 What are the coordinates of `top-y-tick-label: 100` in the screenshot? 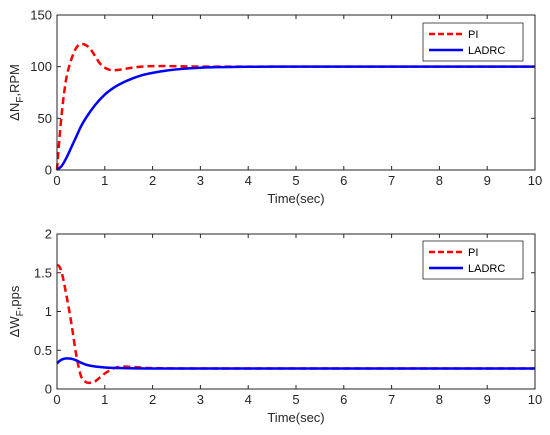 It's located at (41, 66).